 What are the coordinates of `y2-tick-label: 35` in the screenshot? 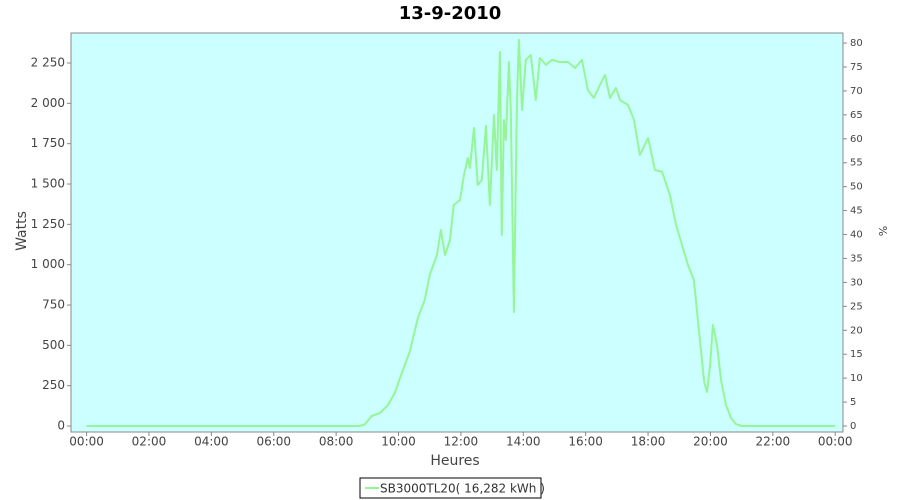 It's located at (856, 258).